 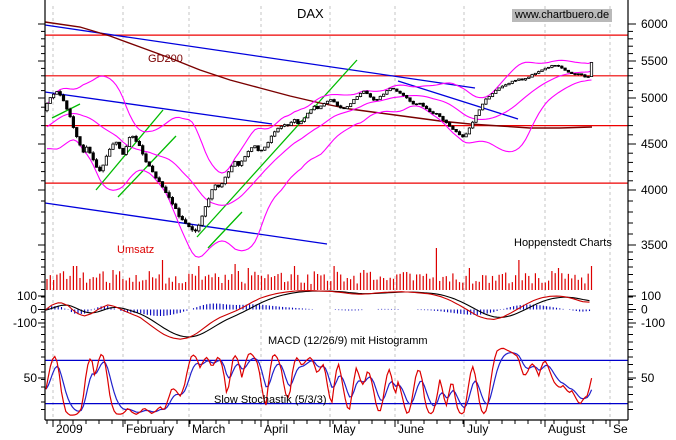 I want to click on macd-panel, so click(x=317, y=315).